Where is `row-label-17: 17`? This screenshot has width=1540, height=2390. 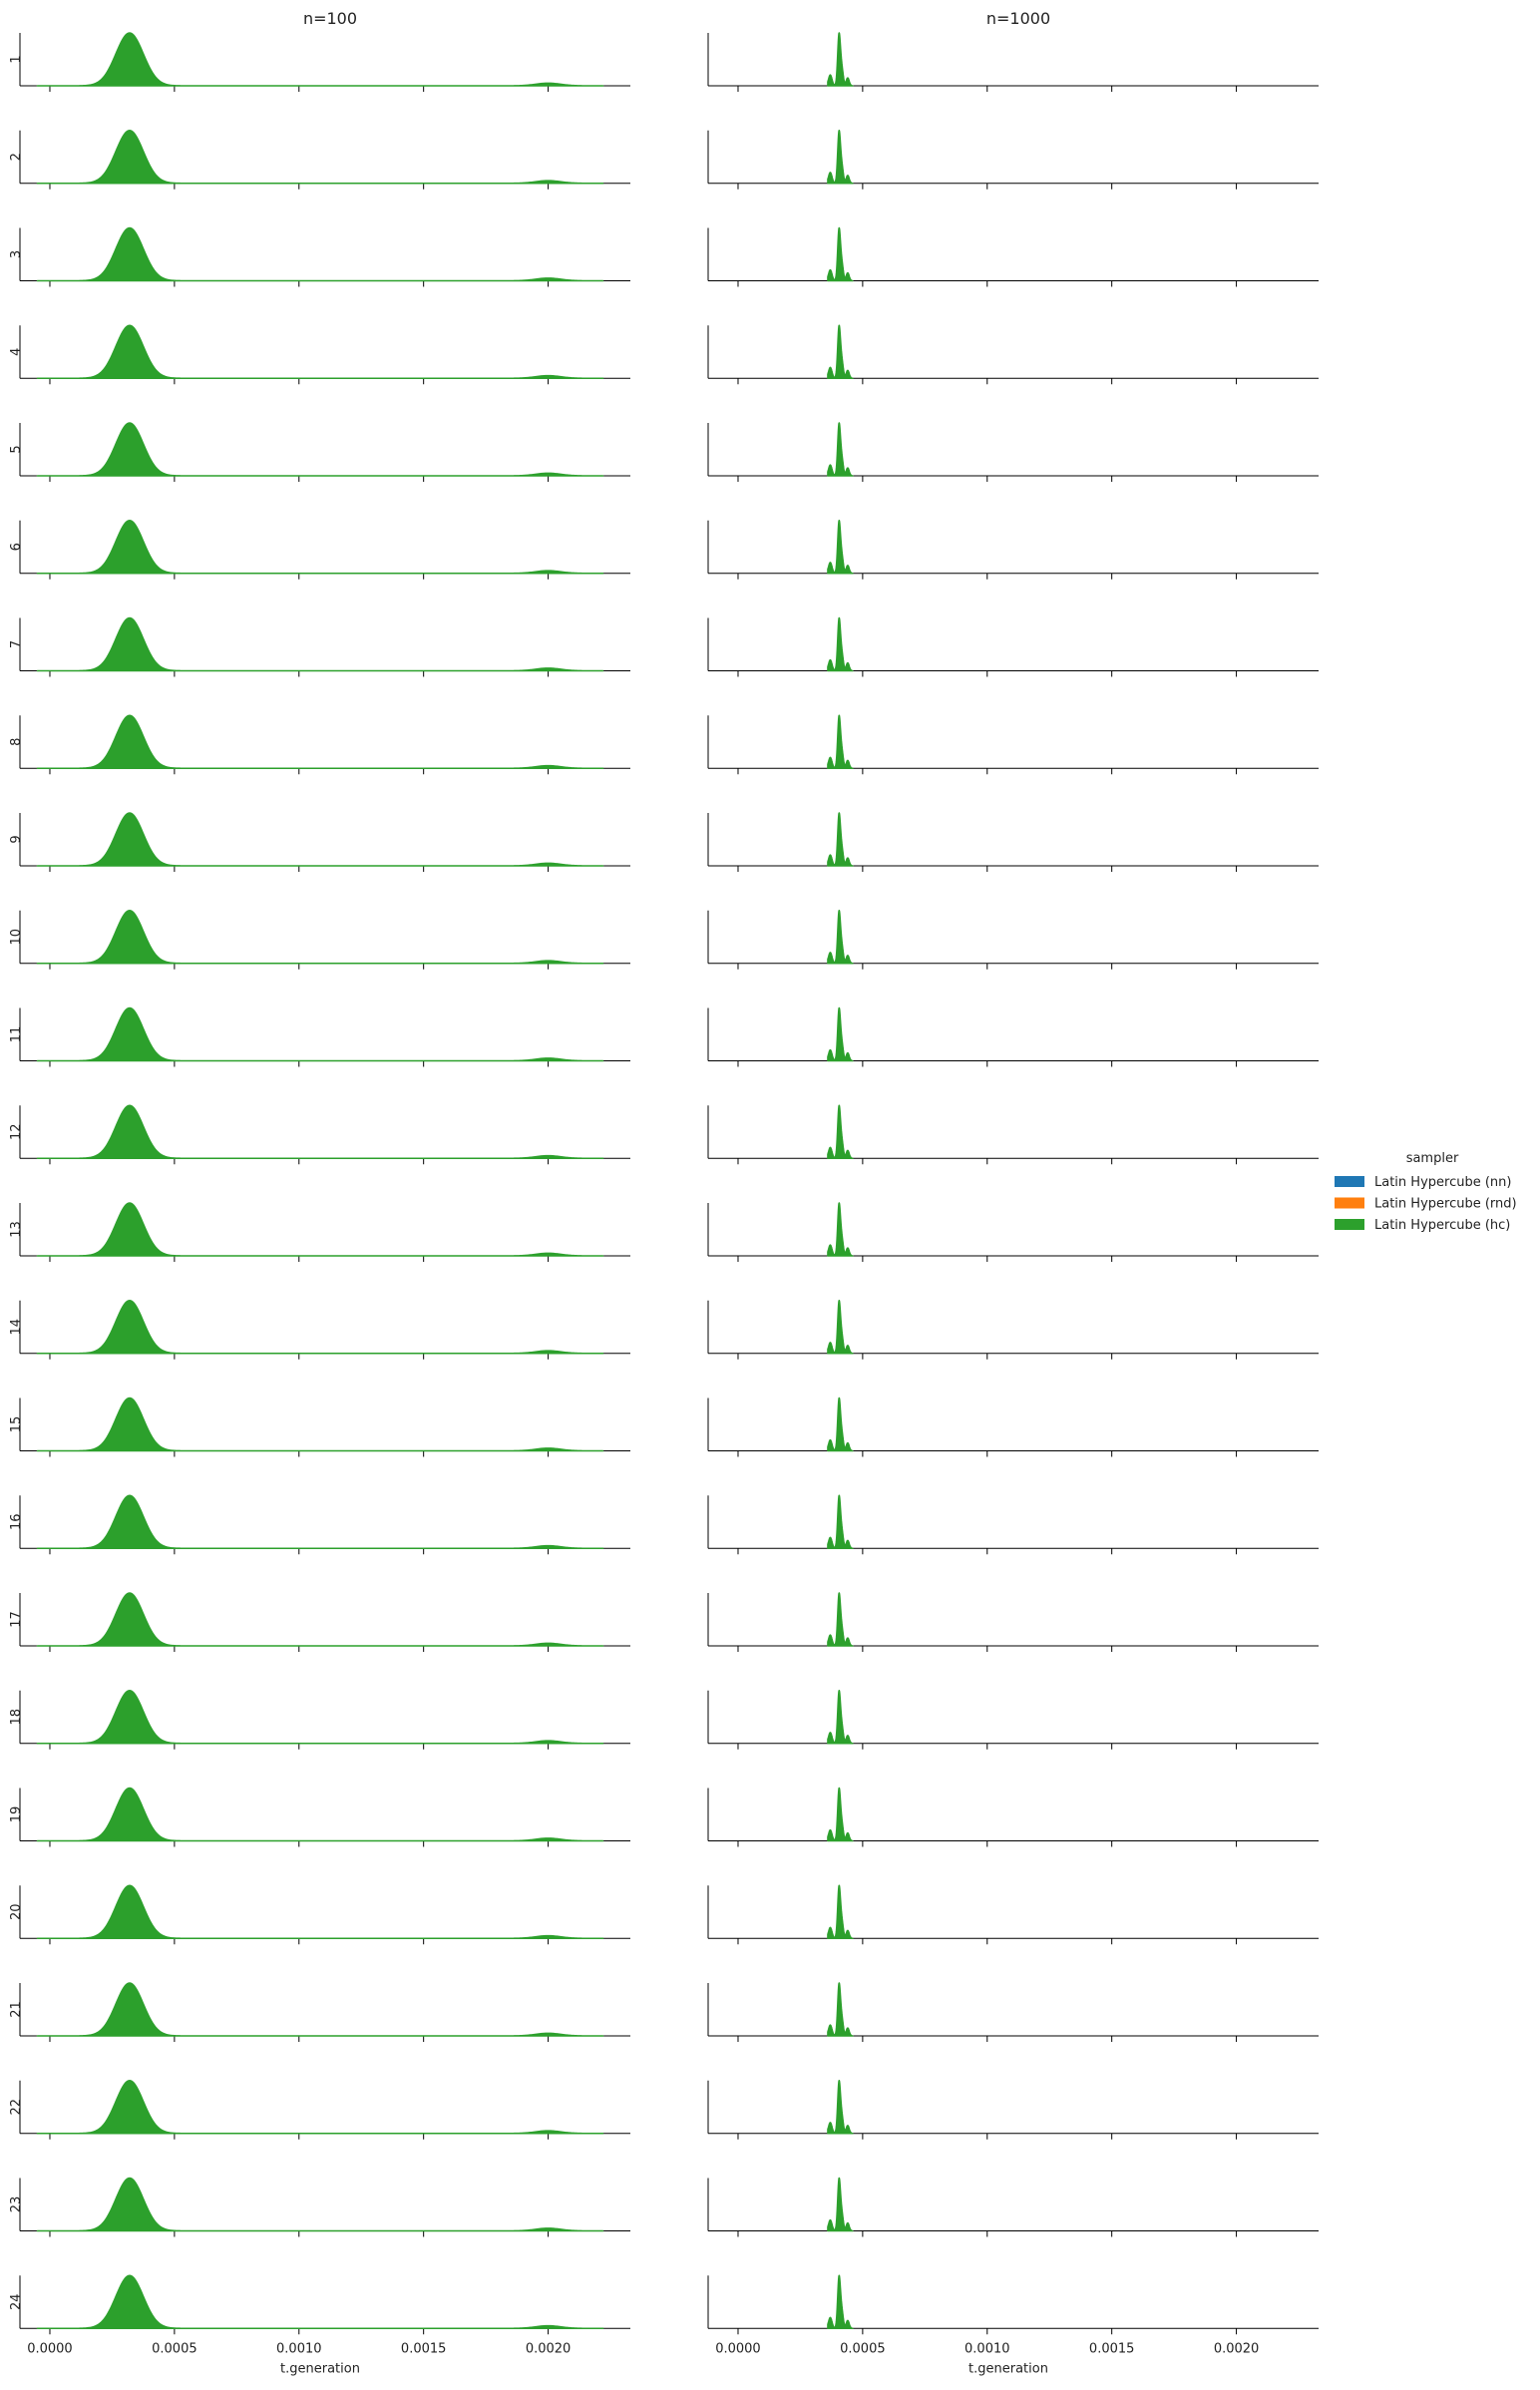
row-label-17: 17 is located at coordinates (16, 1619).